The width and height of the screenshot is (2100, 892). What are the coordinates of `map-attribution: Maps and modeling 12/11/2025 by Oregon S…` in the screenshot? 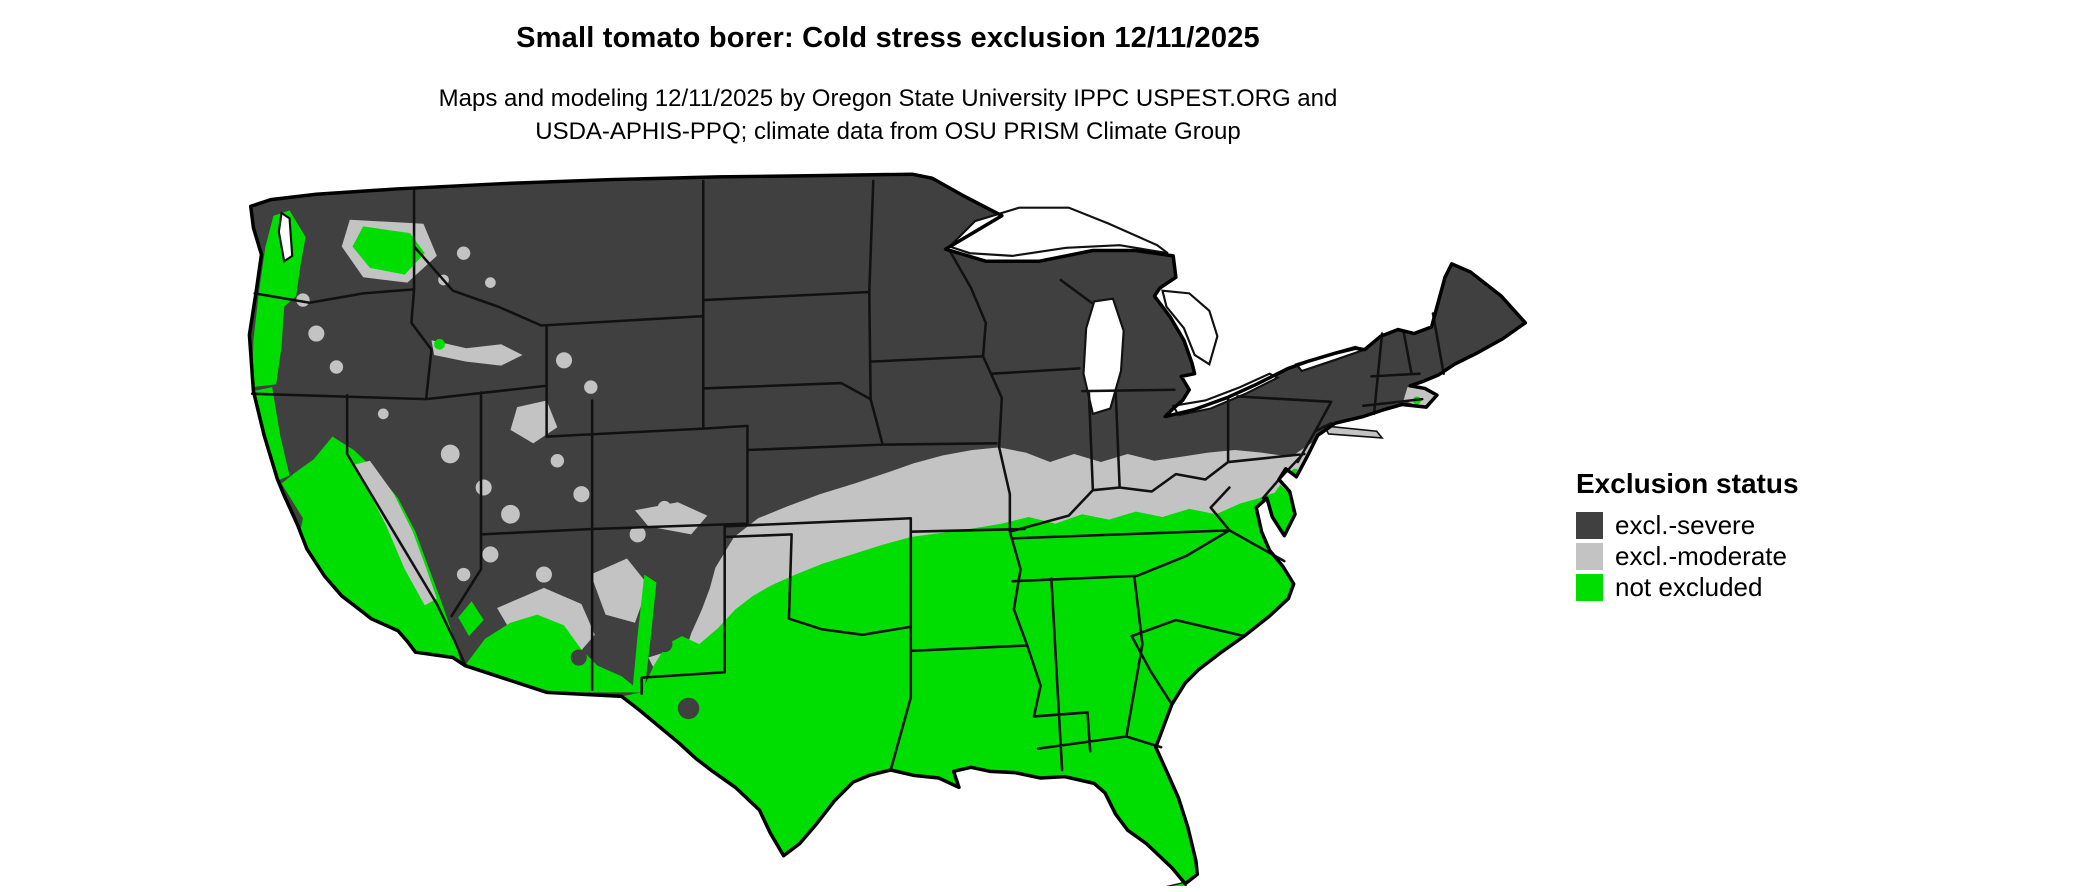 It's located at (888, 115).